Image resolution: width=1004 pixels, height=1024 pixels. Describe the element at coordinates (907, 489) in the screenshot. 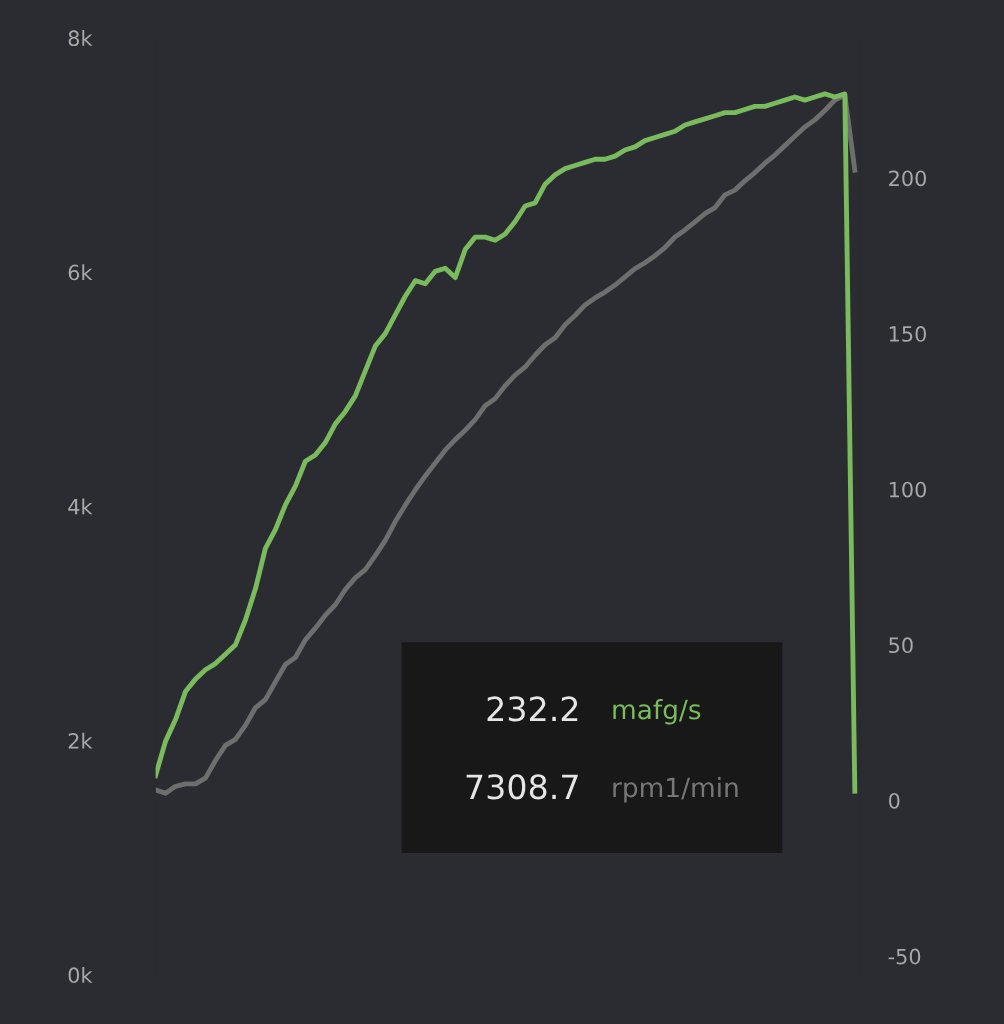

I see `y2-tick-label: 100` at that location.